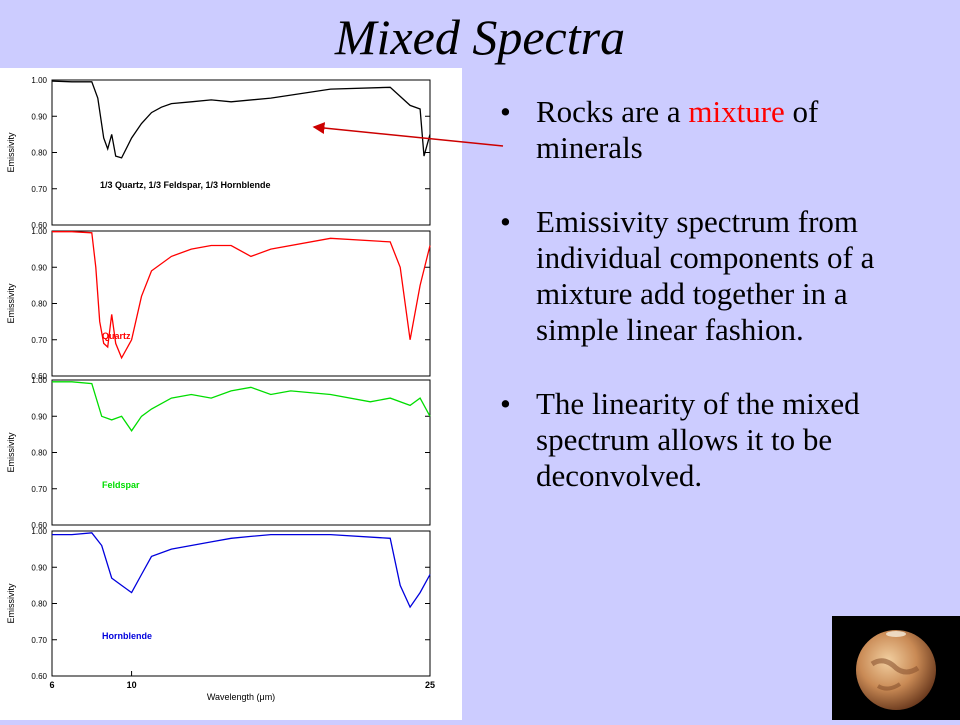  Describe the element at coordinates (430, 685) in the screenshot. I see `x-tick-label: 25` at that location.